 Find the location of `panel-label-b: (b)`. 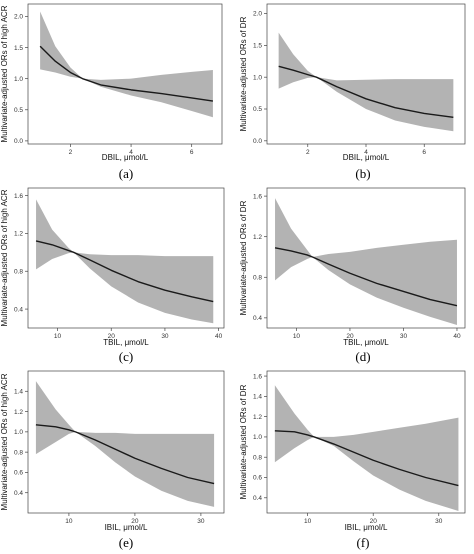

panel-label-b: (b) is located at coordinates (362, 173).